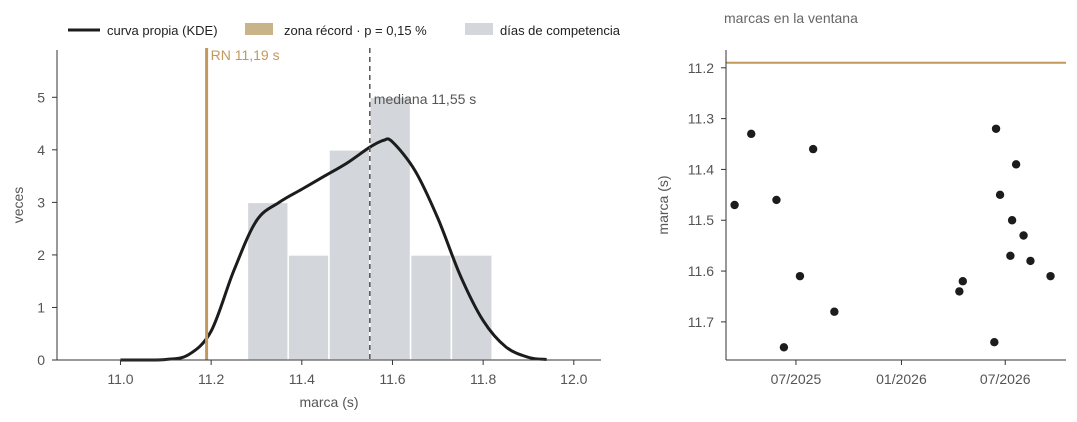 The height and width of the screenshot is (422, 1077). Describe the element at coordinates (701, 119) in the screenshot. I see `right-y-tick-label: 11.3` at that location.